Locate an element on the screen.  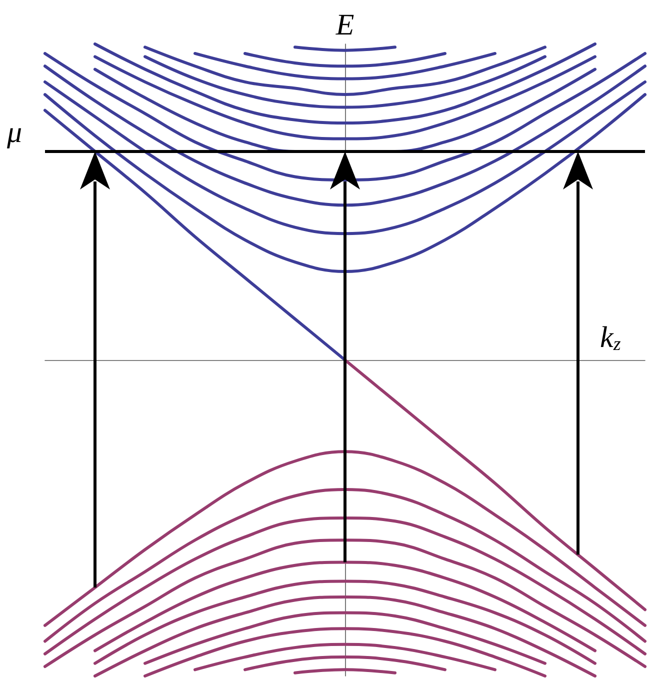
y-axis-title: E is located at coordinates (344, 25).